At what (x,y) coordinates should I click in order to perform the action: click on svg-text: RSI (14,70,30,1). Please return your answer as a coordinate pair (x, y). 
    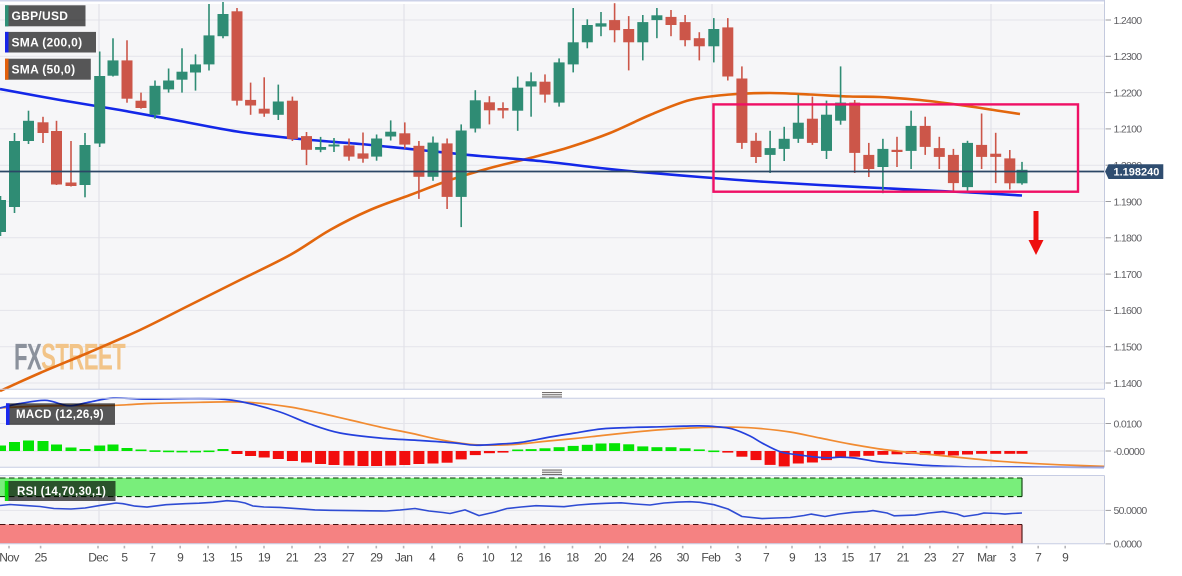
    Looking at the image, I should click on (61, 492).